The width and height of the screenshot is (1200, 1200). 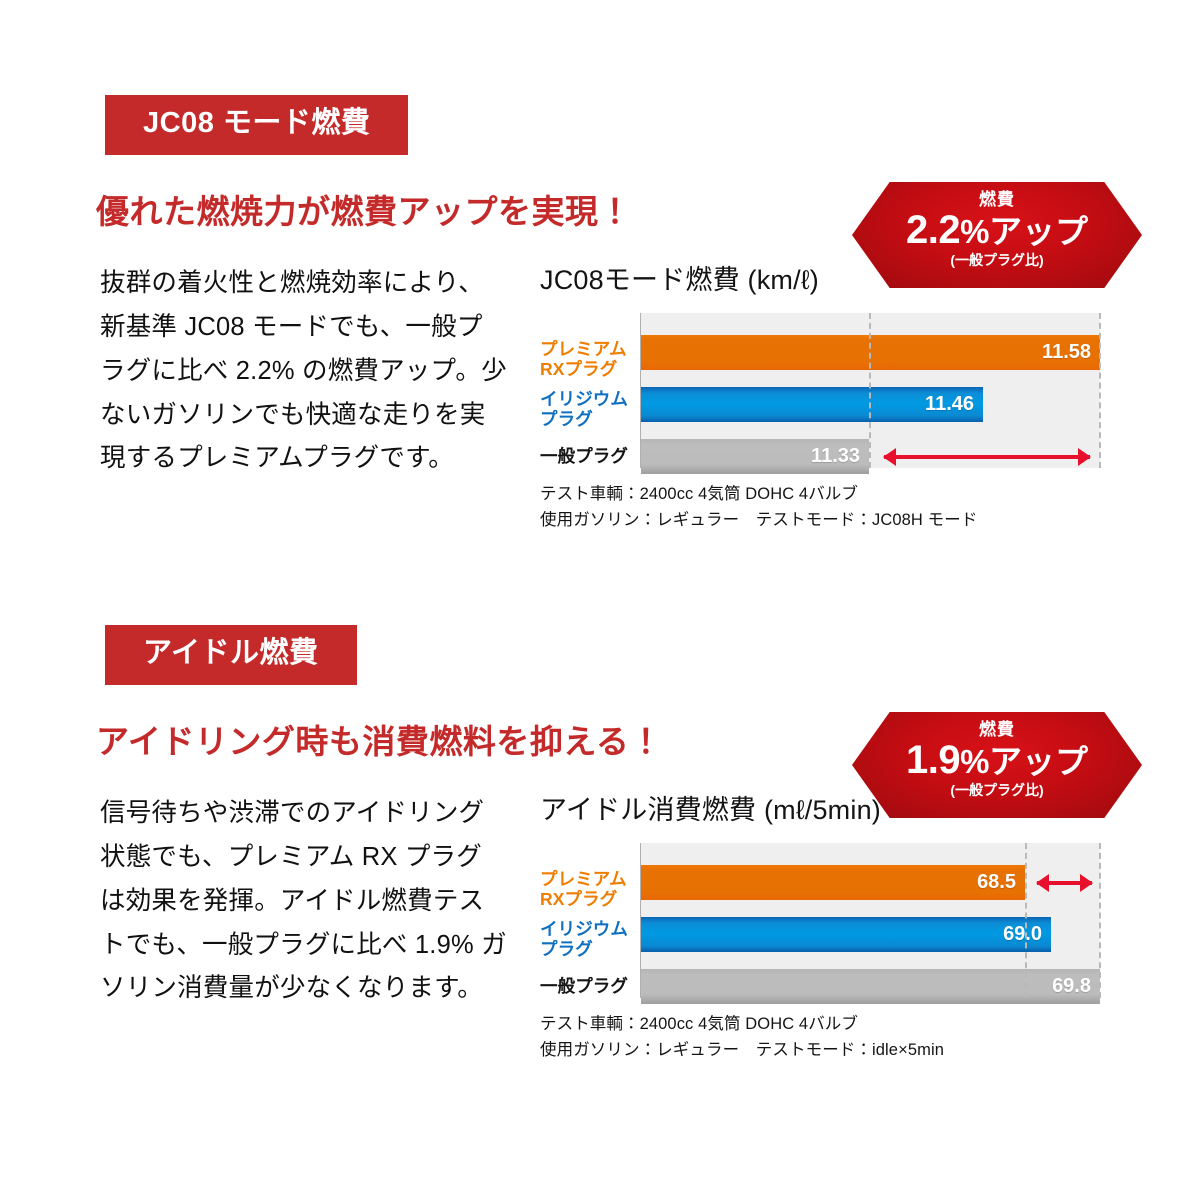 I want to click on body-line: ないガソリンでも快適な走りを実, so click(x=293, y=414).